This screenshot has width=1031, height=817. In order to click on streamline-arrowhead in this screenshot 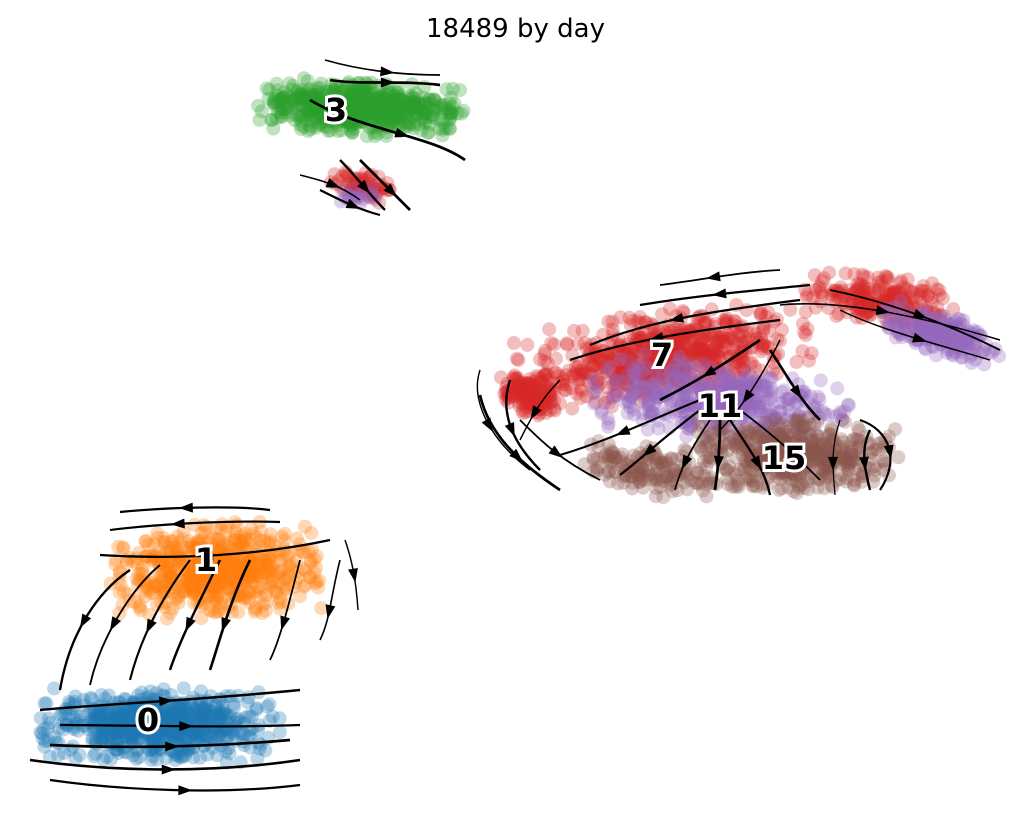, I will do `click(185, 790)`.